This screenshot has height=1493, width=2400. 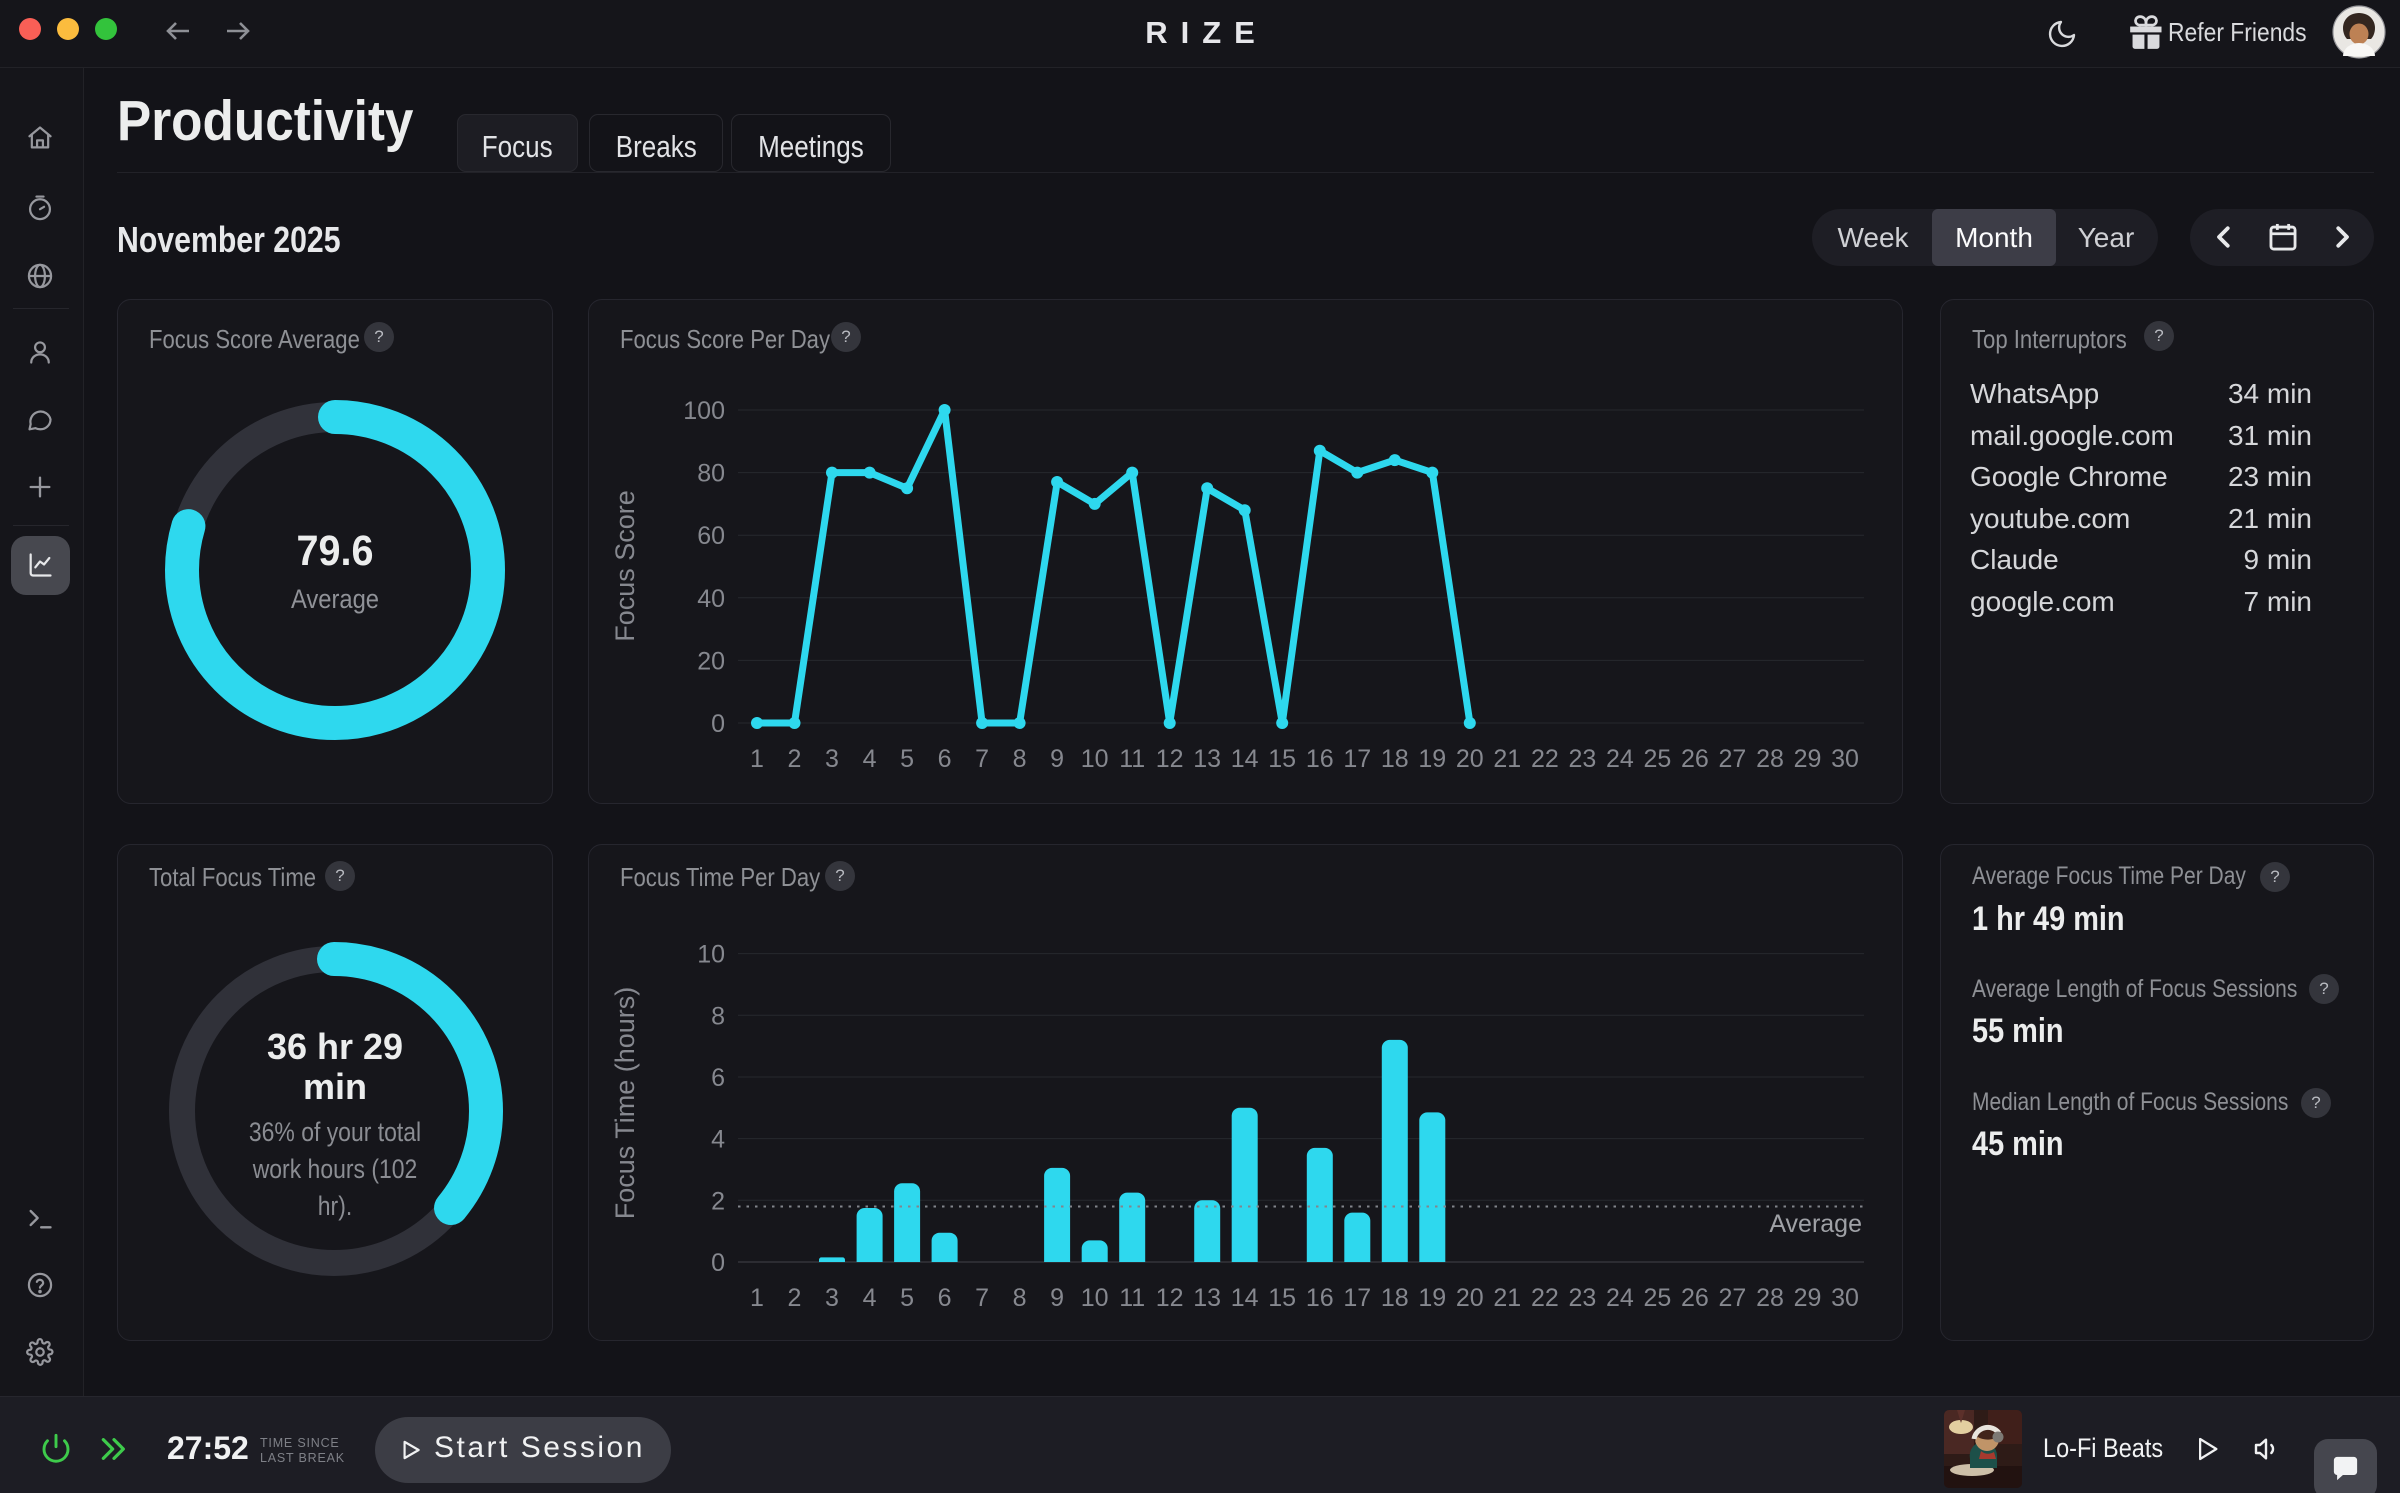 I want to click on svg-text: Focus Time (hours), so click(x=625, y=1103).